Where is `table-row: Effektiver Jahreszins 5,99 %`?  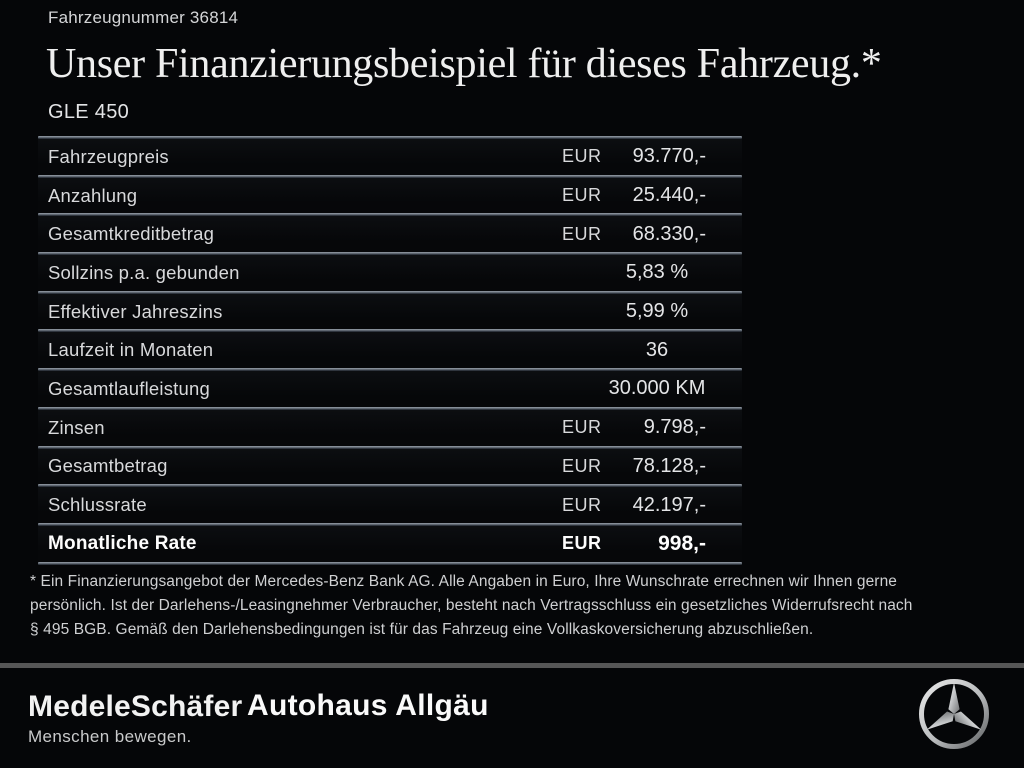
table-row: Effektiver Jahreszins 5,99 % is located at coordinates (390, 311).